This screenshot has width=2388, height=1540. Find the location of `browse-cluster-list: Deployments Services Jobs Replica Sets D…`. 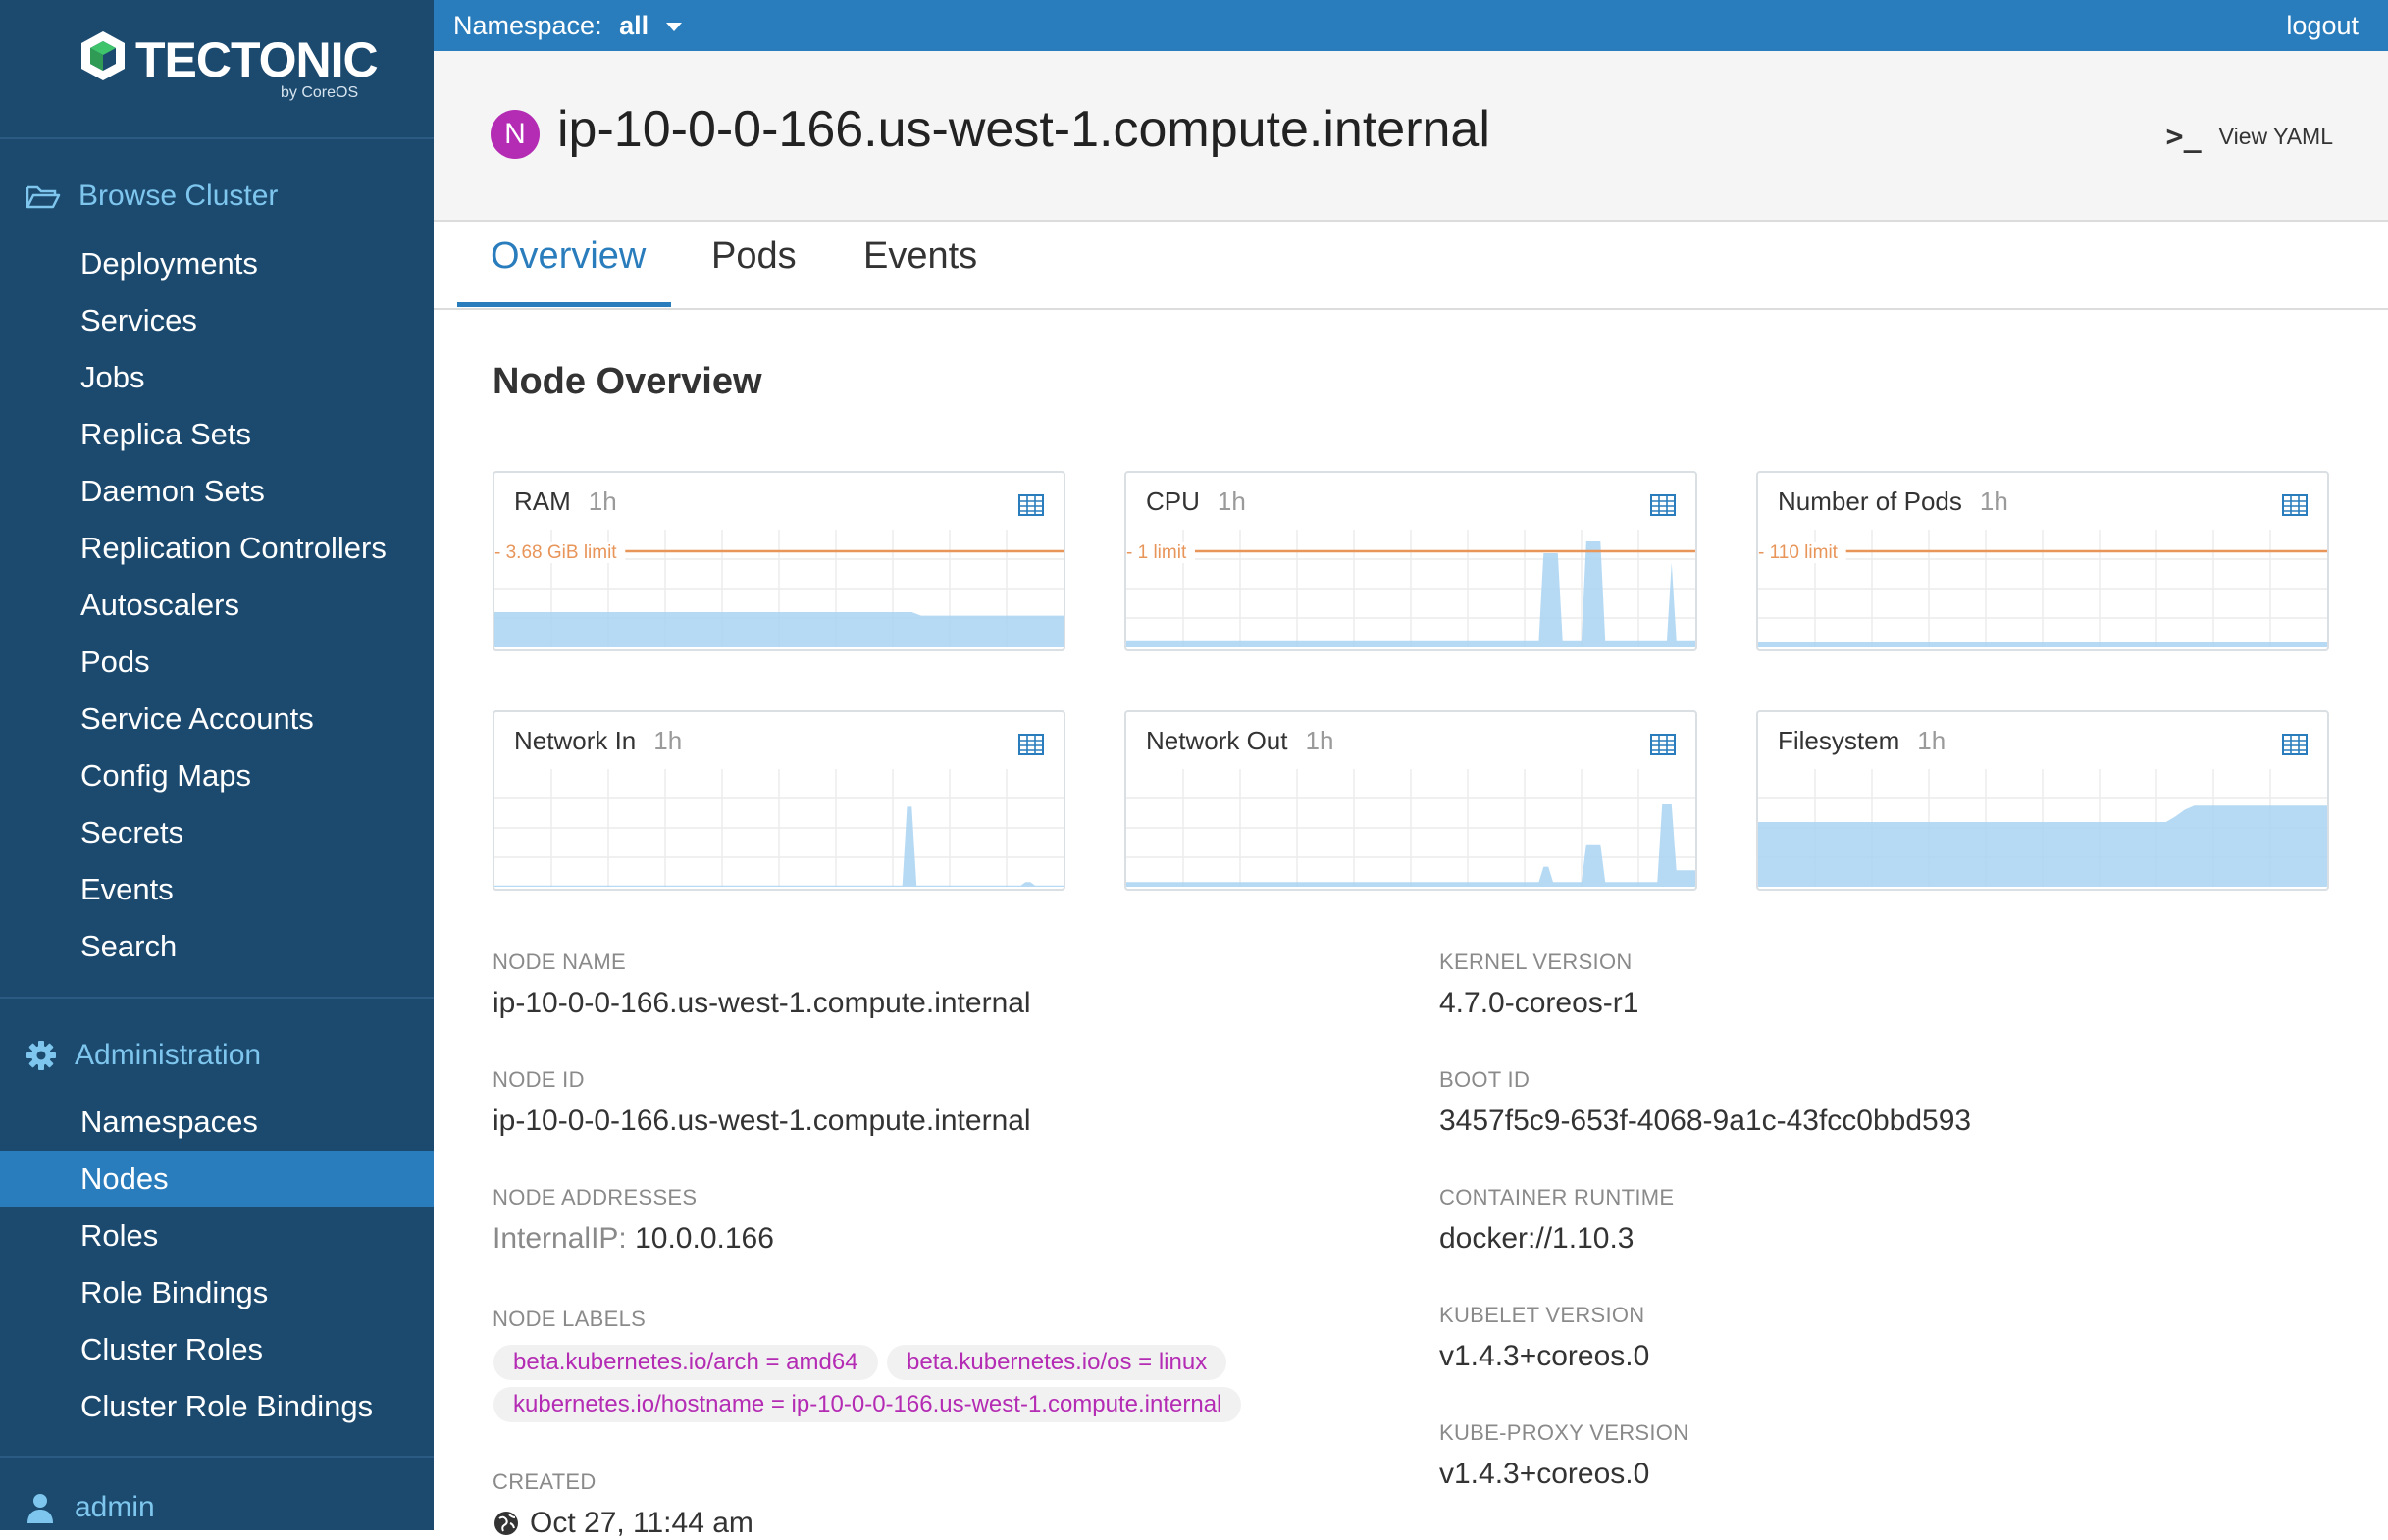

browse-cluster-list: Deployments Services Jobs Replica Sets D… is located at coordinates (217, 605).